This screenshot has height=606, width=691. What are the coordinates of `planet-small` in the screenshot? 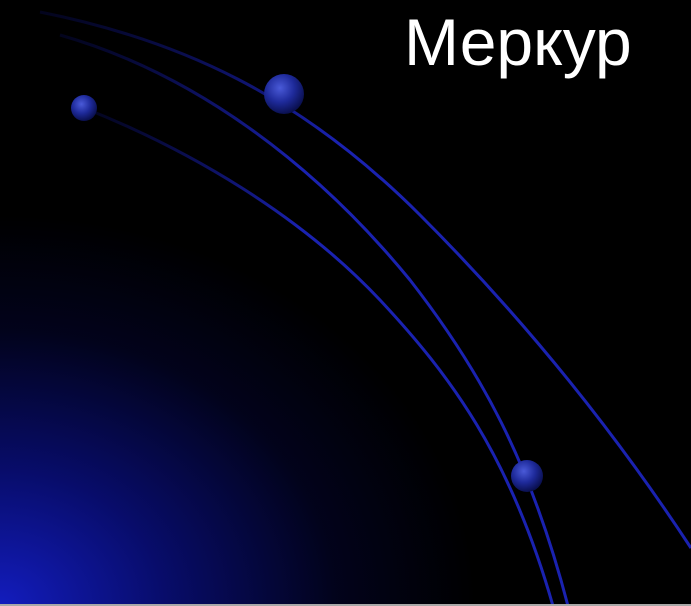 It's located at (84, 108).